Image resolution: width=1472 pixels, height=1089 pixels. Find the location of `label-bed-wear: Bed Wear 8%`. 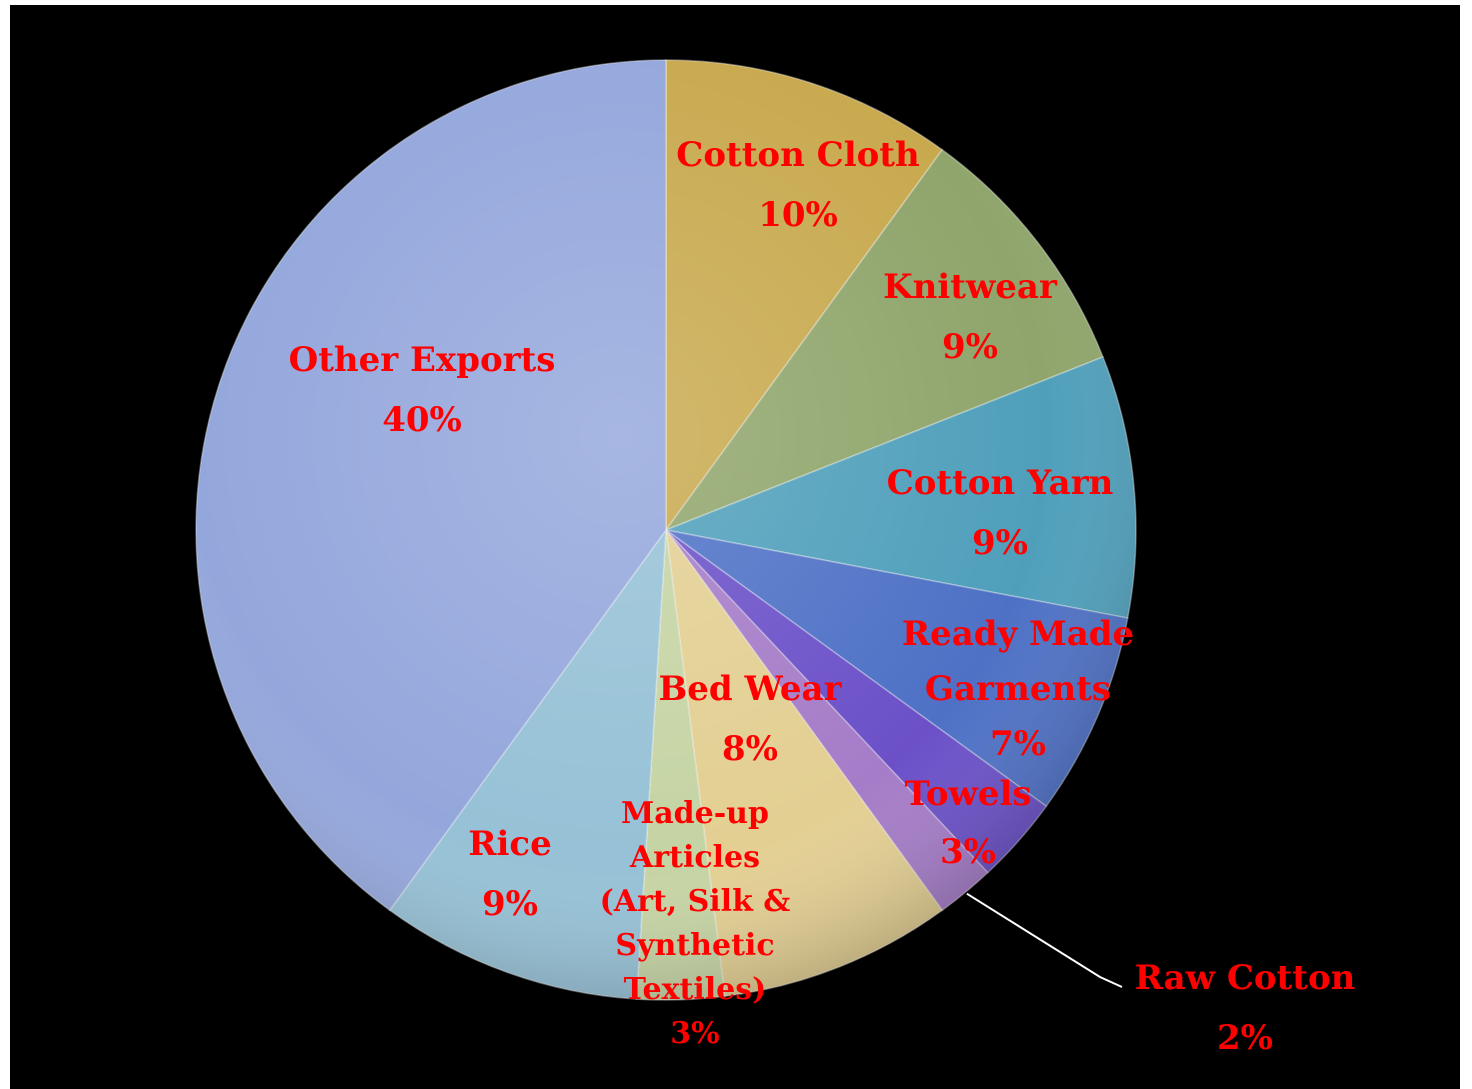

label-bed-wear: Bed Wear 8% is located at coordinates (751, 719).